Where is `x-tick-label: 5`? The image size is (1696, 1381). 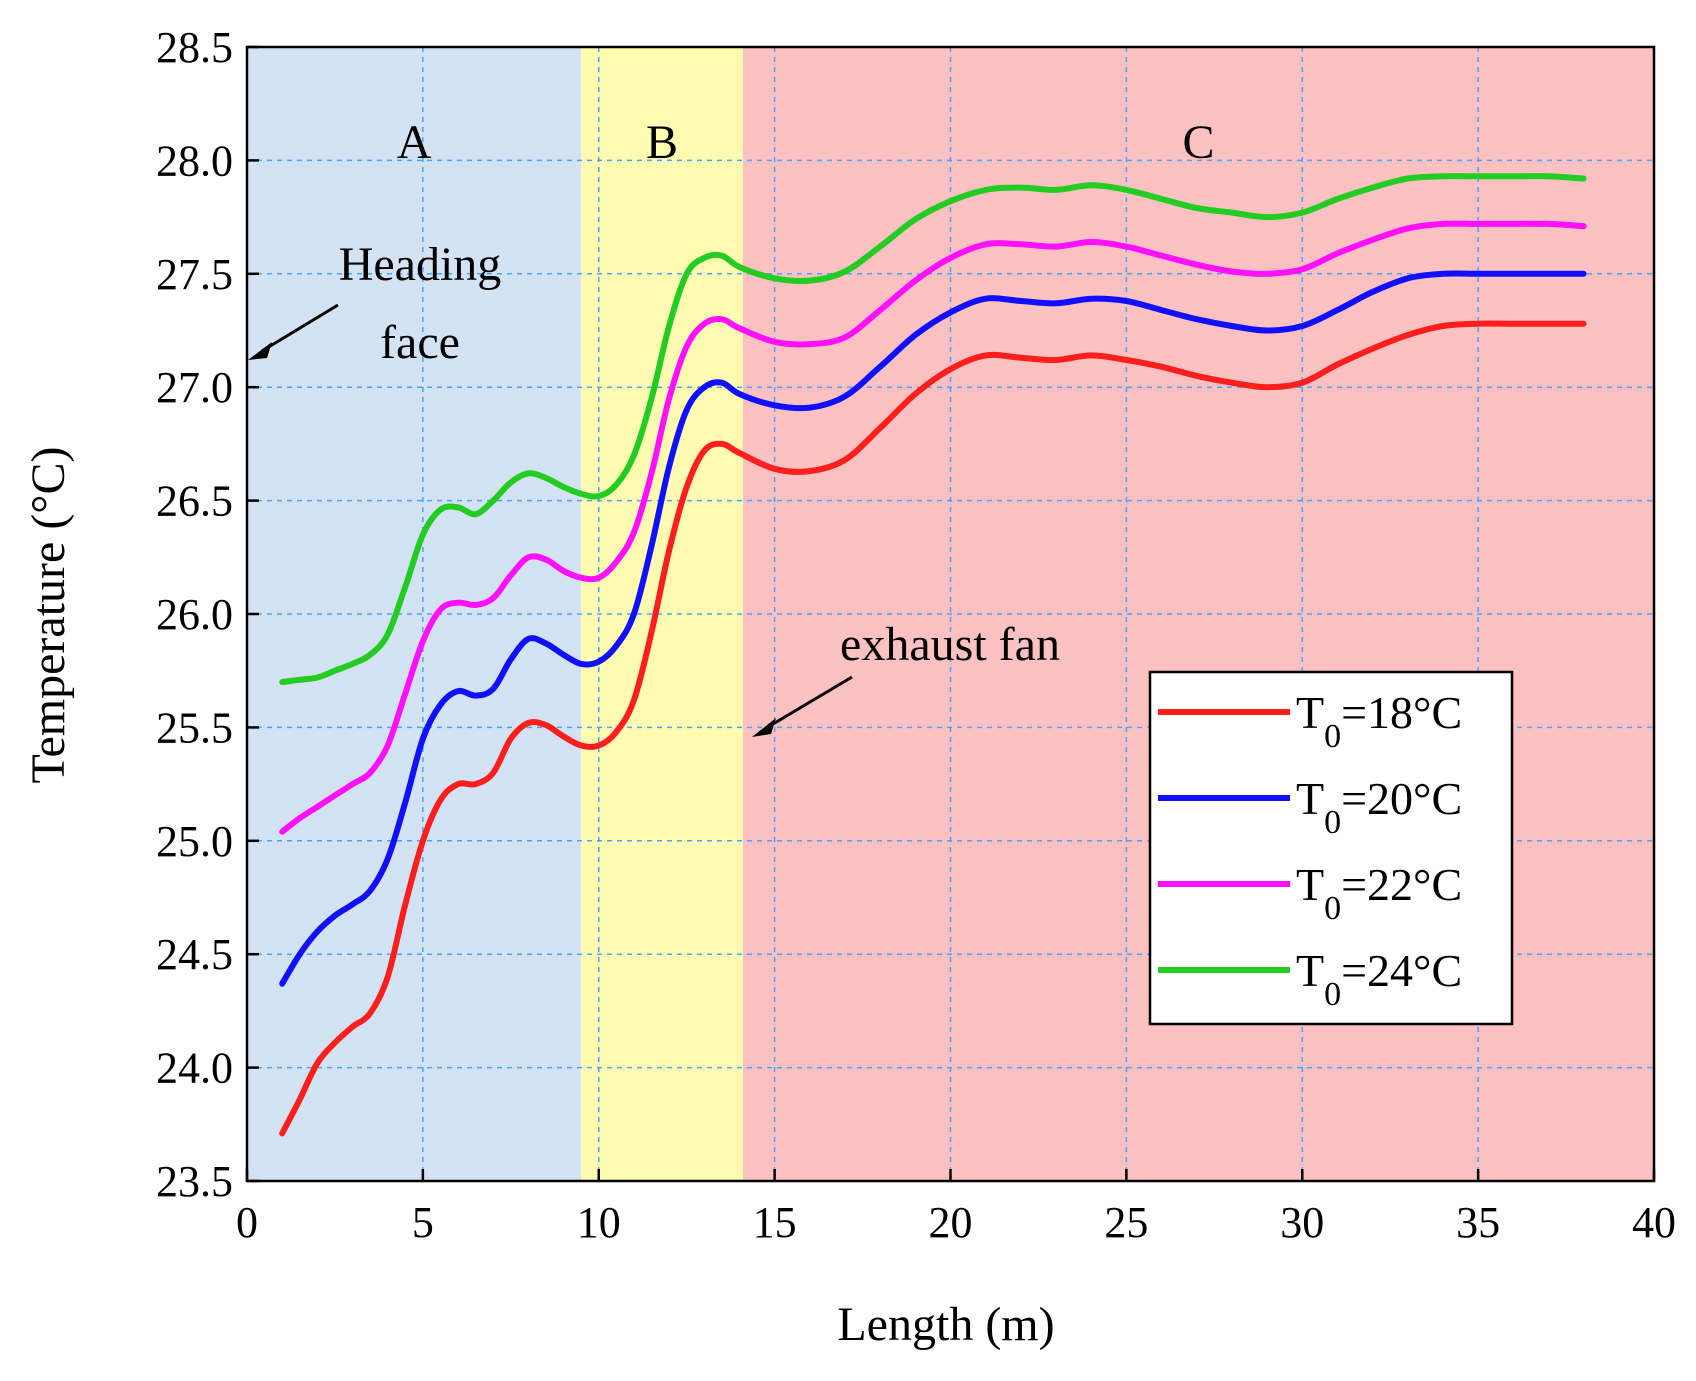
x-tick-label: 5 is located at coordinates (423, 1222).